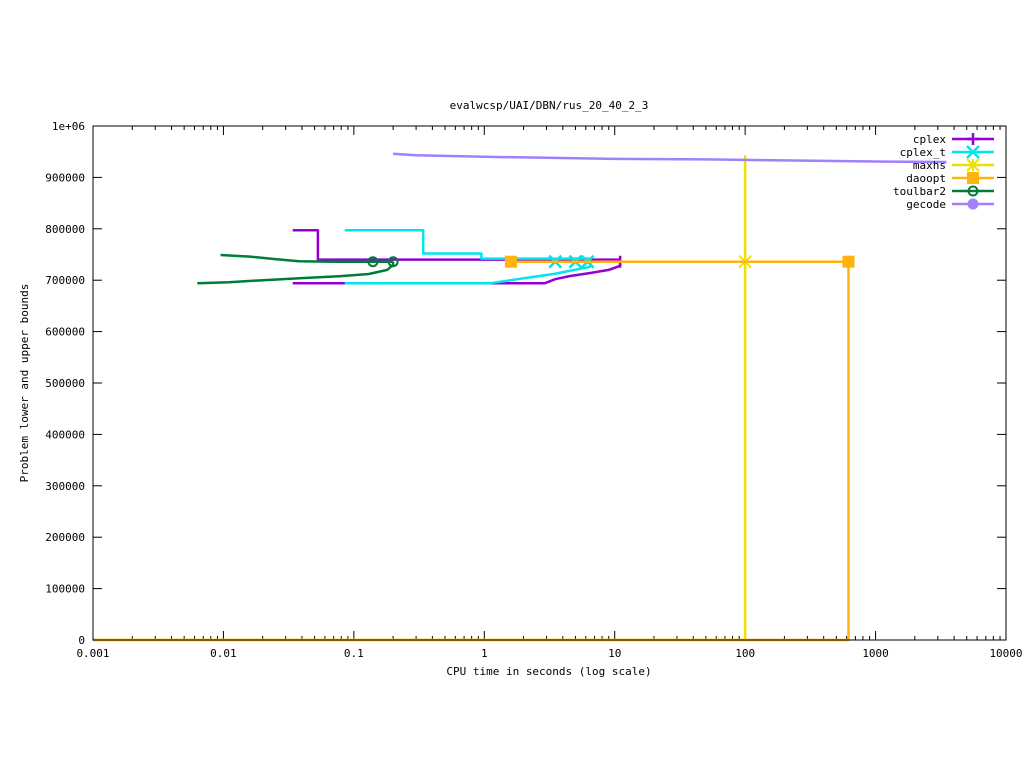  Describe the element at coordinates (24, 383) in the screenshot. I see `y-axis-label: Problem lower and upper bounds` at that location.